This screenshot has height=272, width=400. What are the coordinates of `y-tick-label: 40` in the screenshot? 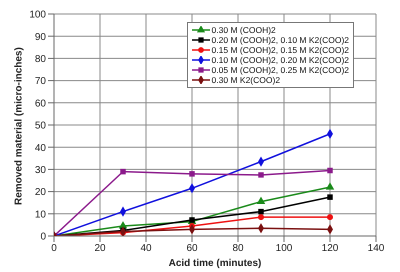 It's located at (40, 148).